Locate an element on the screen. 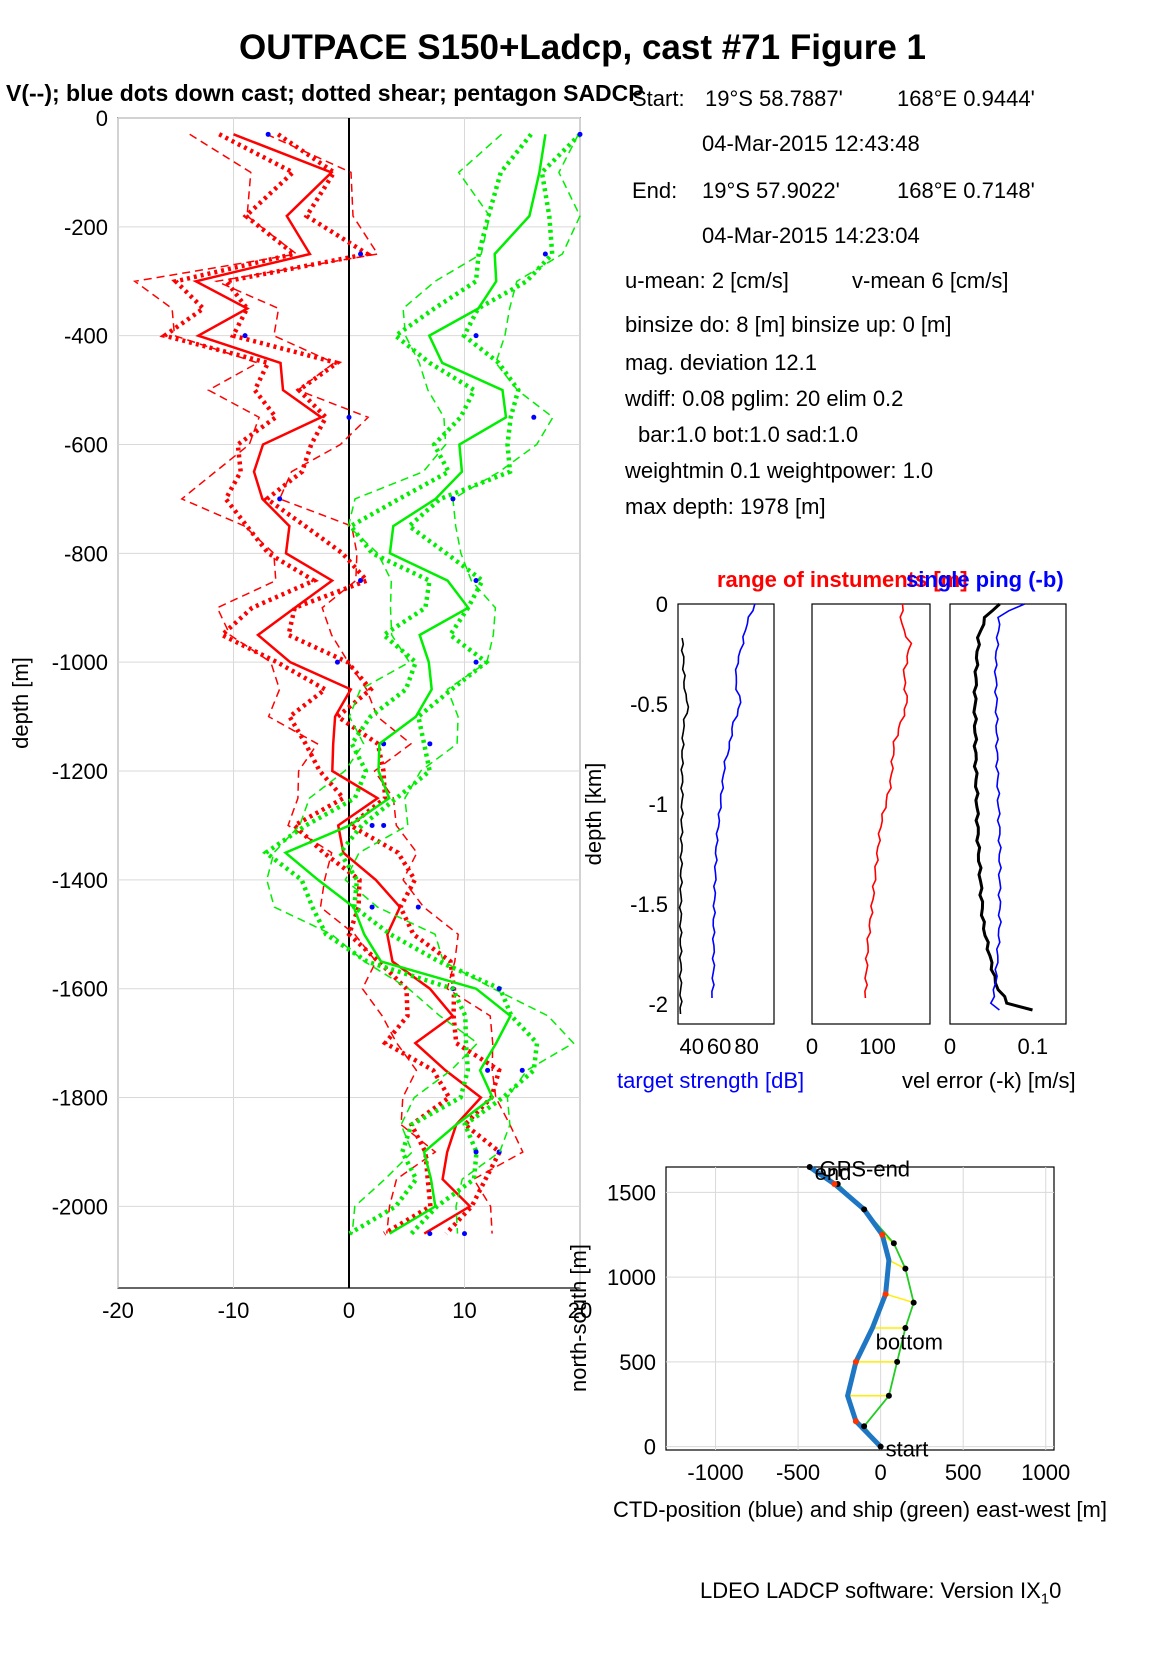 The width and height of the screenshot is (1165, 1679). v-mean: v-mean 6 [cm/s] is located at coordinates (930, 280).